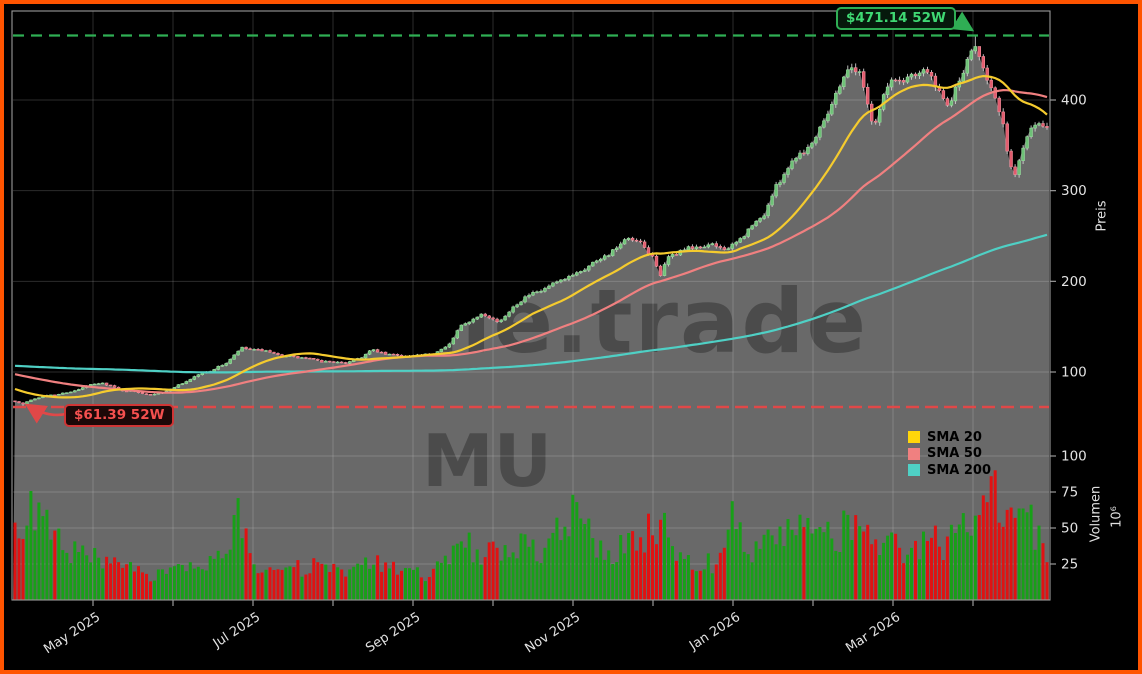 This screenshot has width=1142, height=674. Describe the element at coordinates (45, 413) in the screenshot. I see `low-52w-arrow` at that location.